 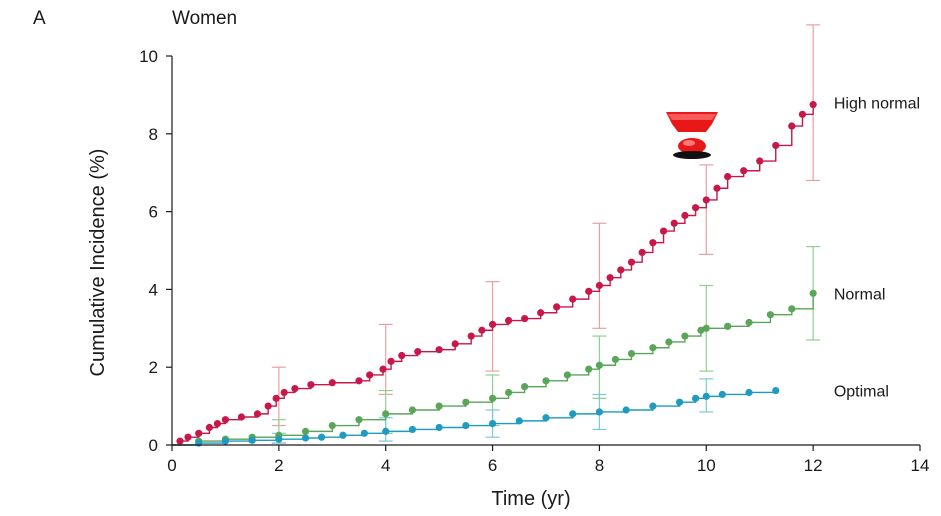 I want to click on y-tick-label: 6, so click(x=153, y=212).